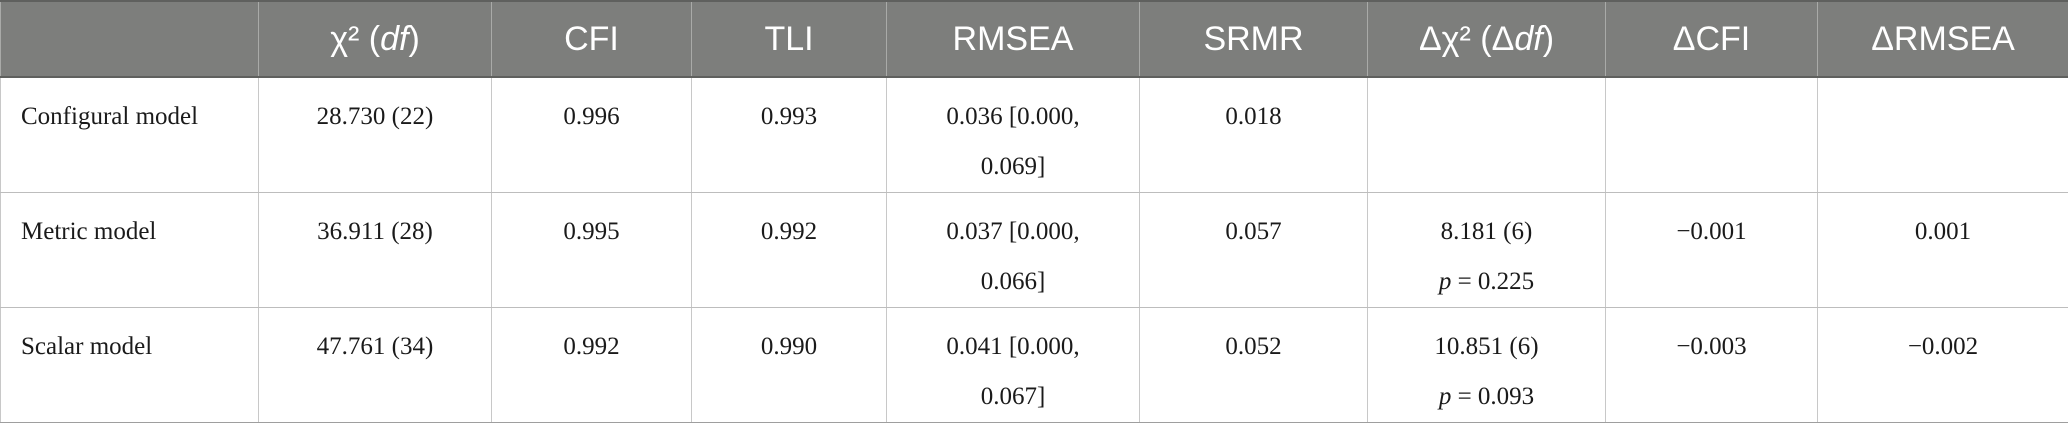  Describe the element at coordinates (1013, 166) in the screenshot. I see `rmsea-ci-upper: 0.069]` at that location.